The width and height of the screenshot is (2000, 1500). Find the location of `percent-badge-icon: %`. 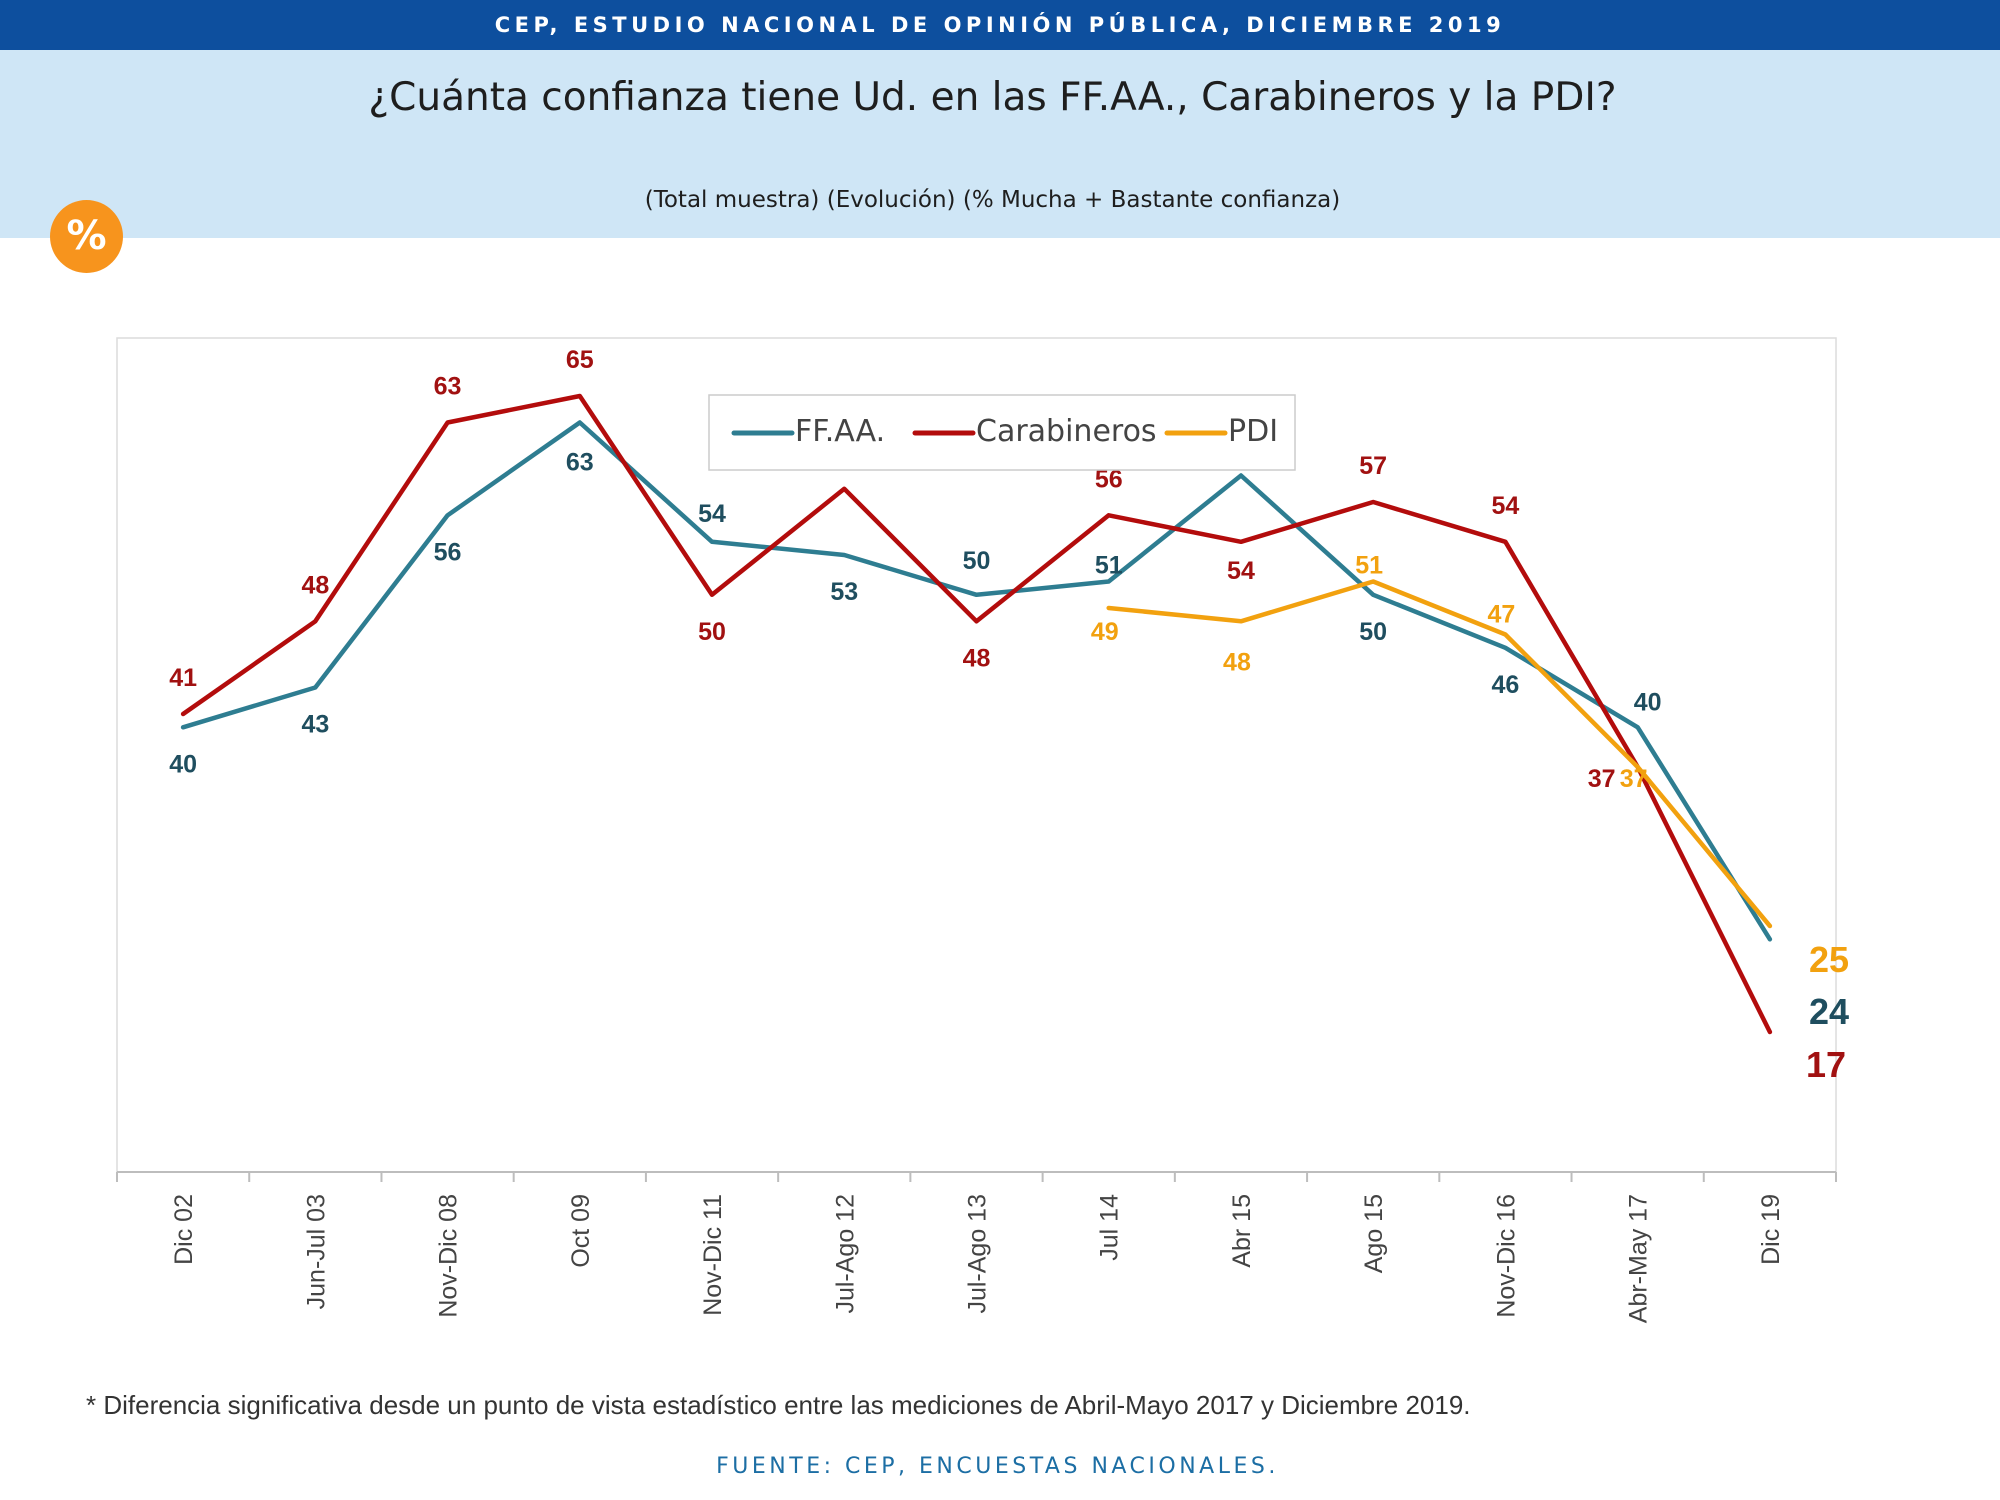

percent-badge-icon: % is located at coordinates (86, 236).